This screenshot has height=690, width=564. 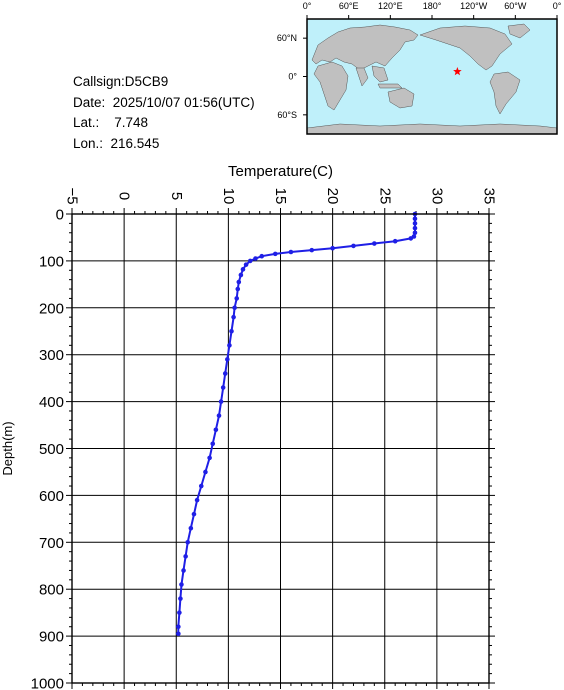 I want to click on y-tick-label: 1000, so click(x=47, y=683).